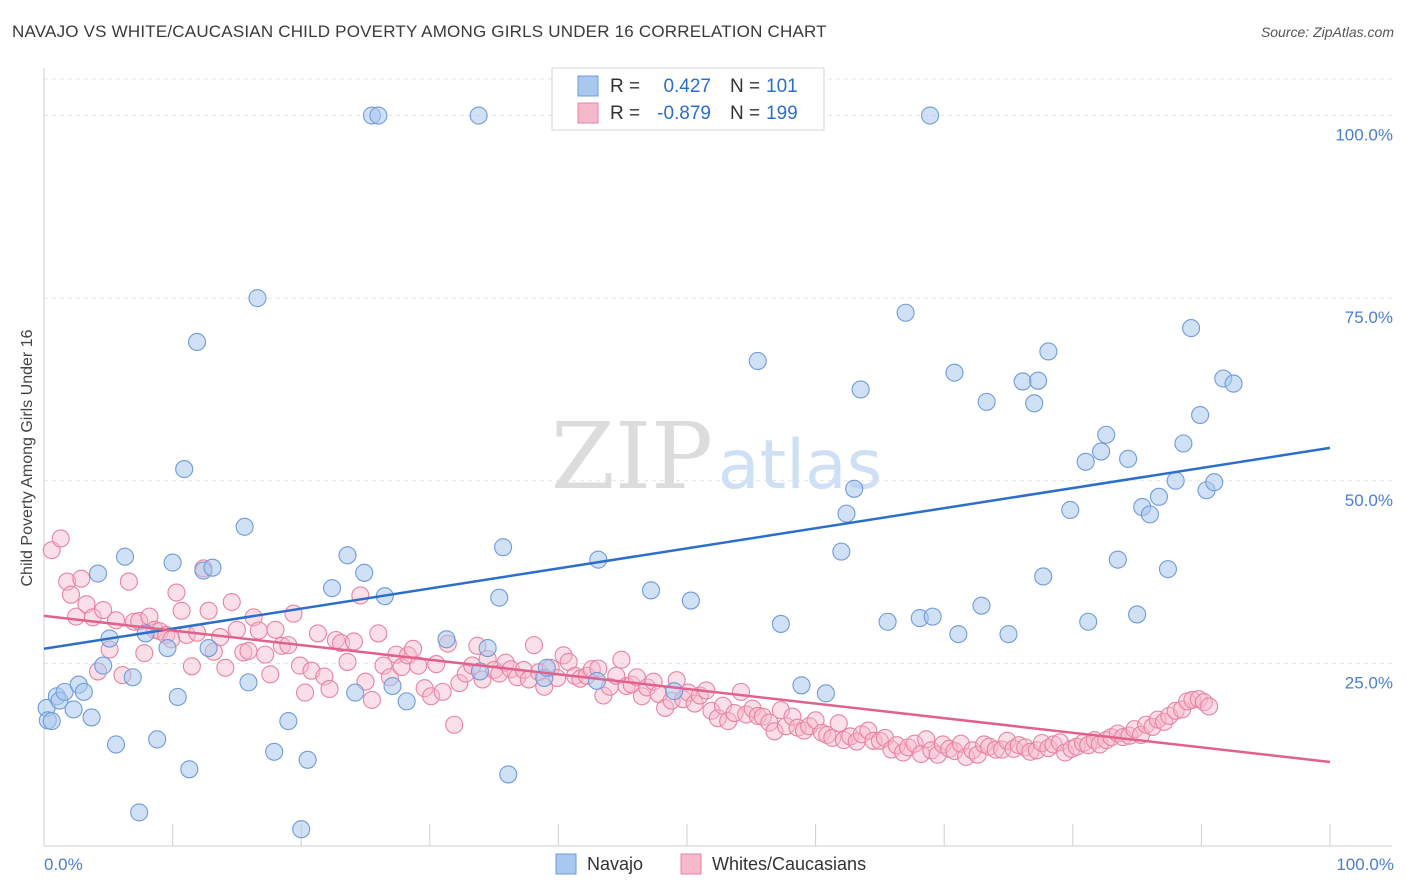  I want to click on watermark: ZIP atlas, so click(716, 456).